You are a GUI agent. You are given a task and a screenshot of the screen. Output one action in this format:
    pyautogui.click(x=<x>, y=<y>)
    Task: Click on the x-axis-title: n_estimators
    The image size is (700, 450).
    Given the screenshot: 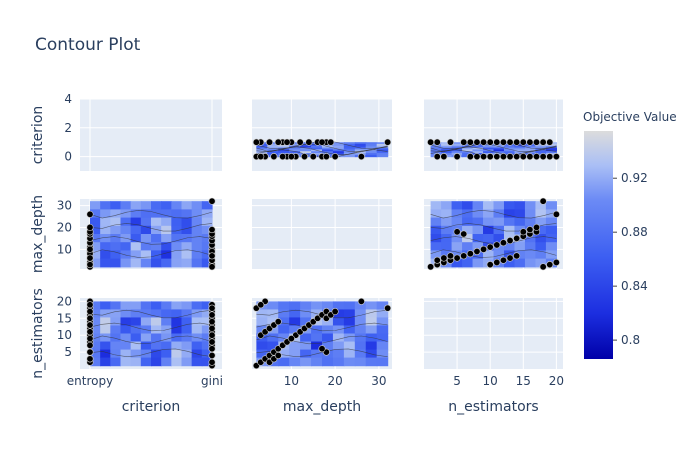 What is the action you would take?
    pyautogui.click(x=493, y=407)
    